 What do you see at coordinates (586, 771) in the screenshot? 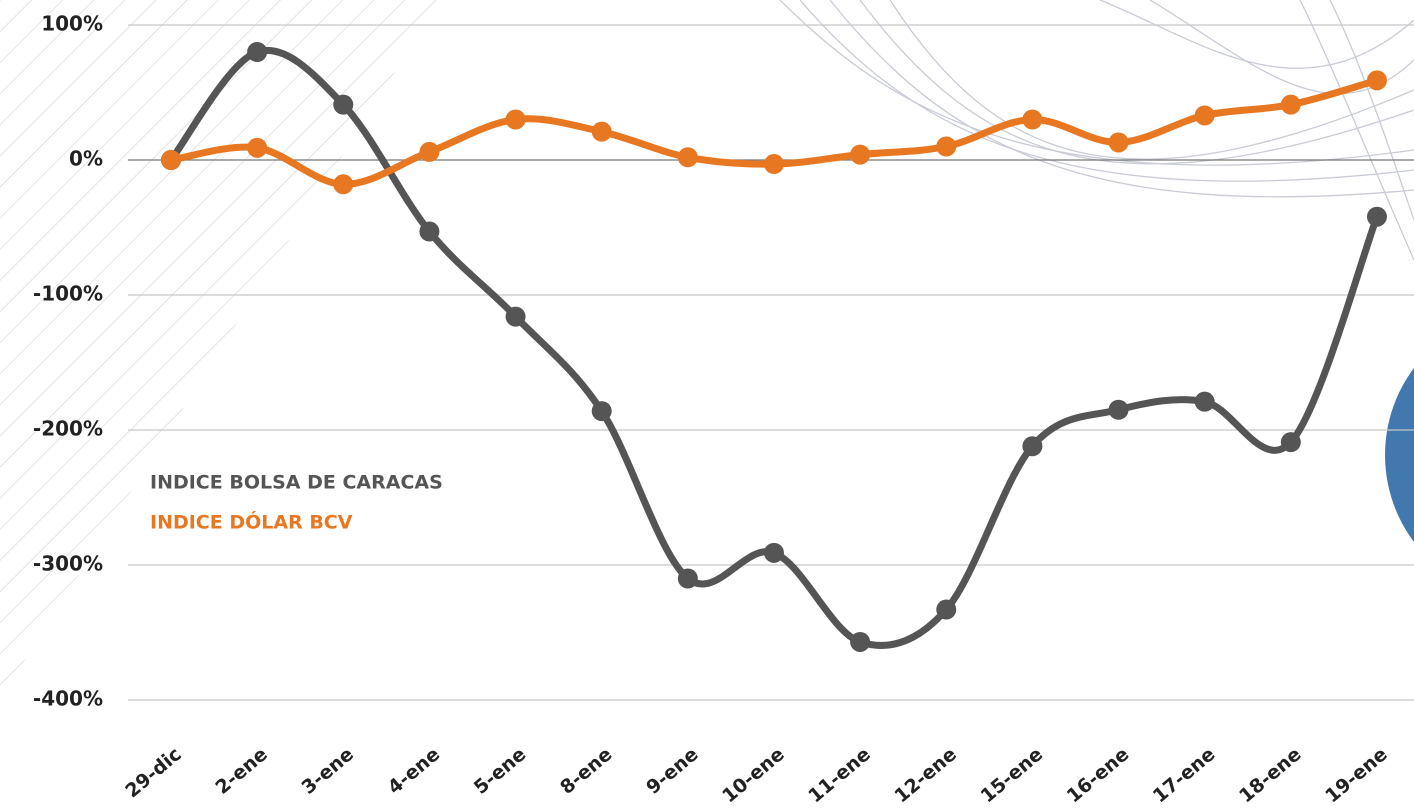
I see `x-tick-label: 8-ene` at bounding box center [586, 771].